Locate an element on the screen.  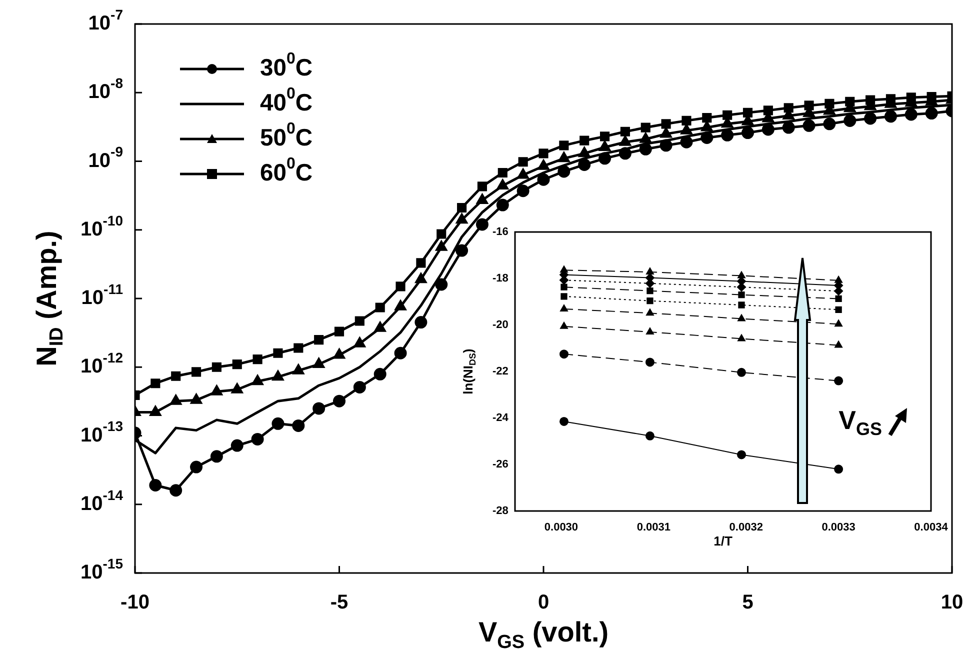
y-tick-label: -22 is located at coordinates (500, 372).